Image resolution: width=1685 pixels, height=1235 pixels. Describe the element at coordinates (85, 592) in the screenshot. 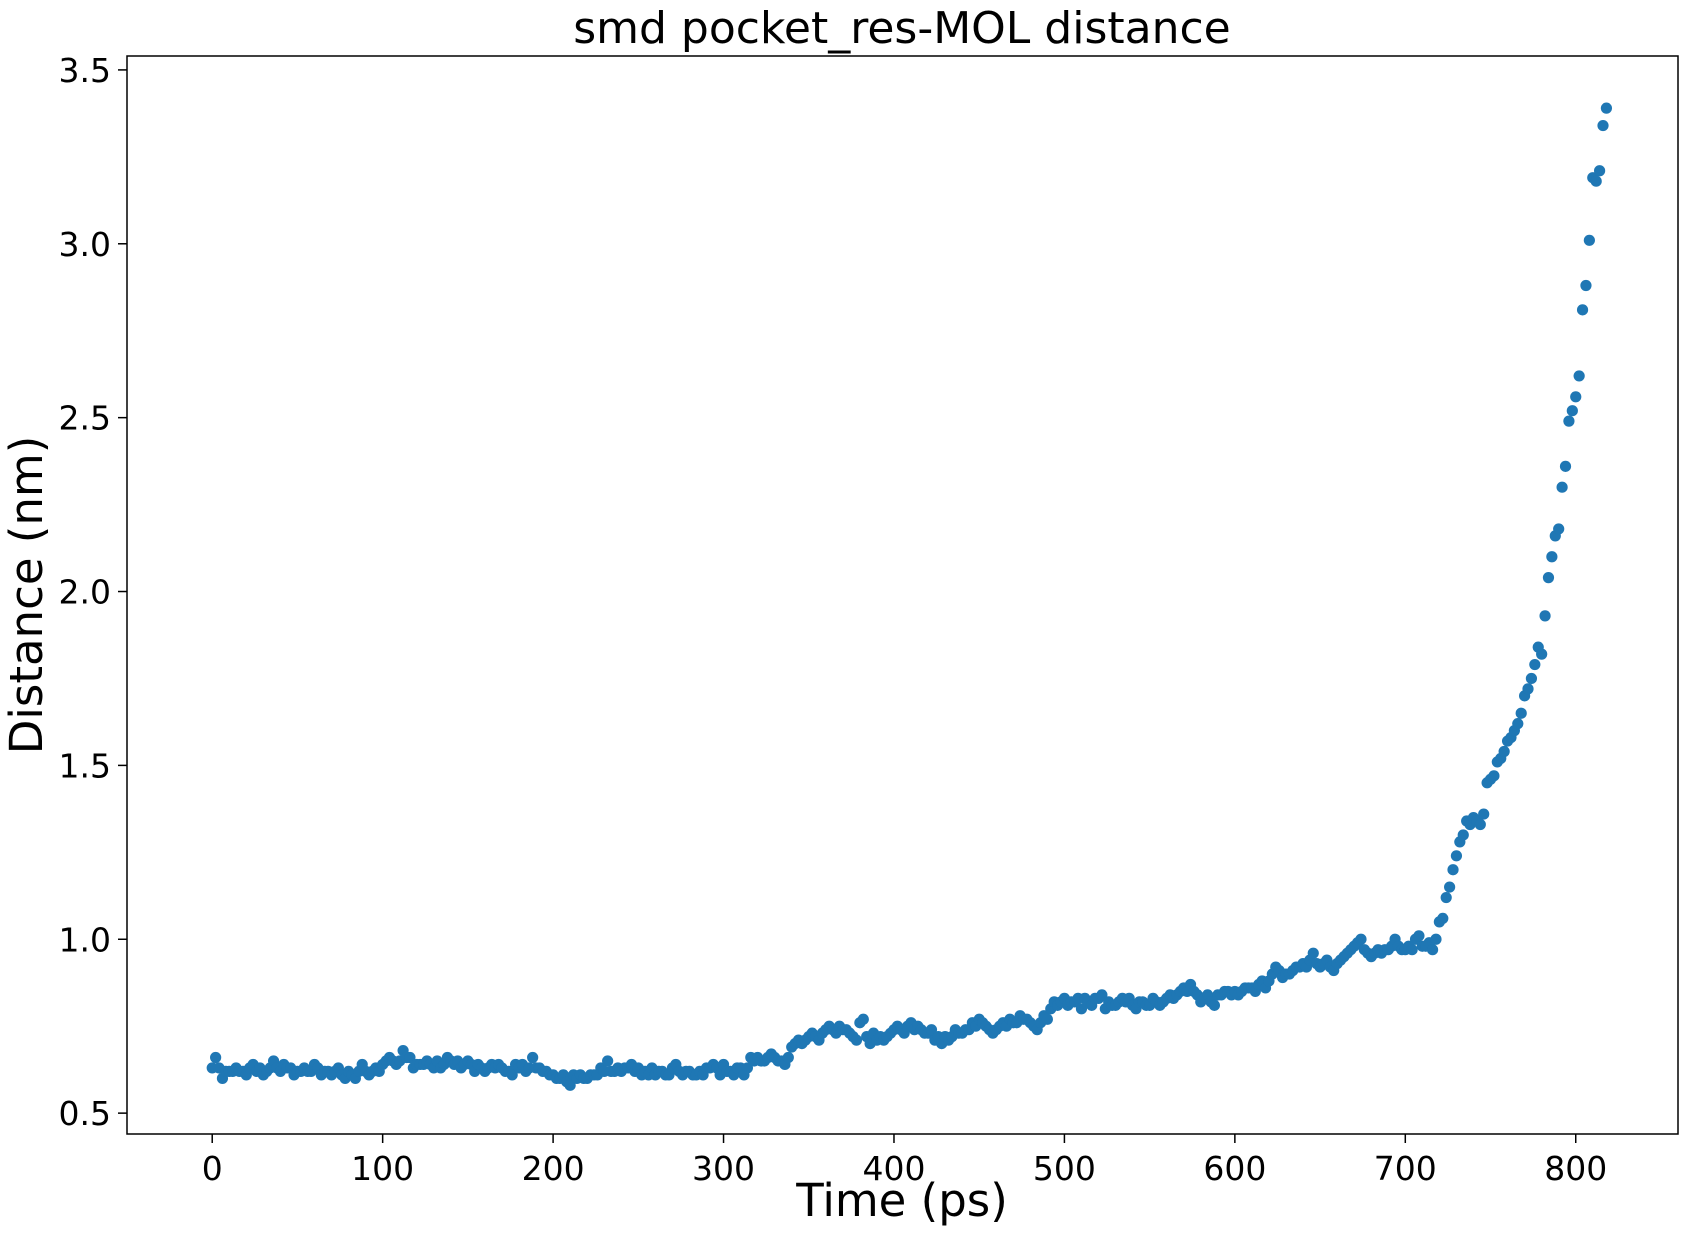

I see `y-tick-label: 2.0` at that location.